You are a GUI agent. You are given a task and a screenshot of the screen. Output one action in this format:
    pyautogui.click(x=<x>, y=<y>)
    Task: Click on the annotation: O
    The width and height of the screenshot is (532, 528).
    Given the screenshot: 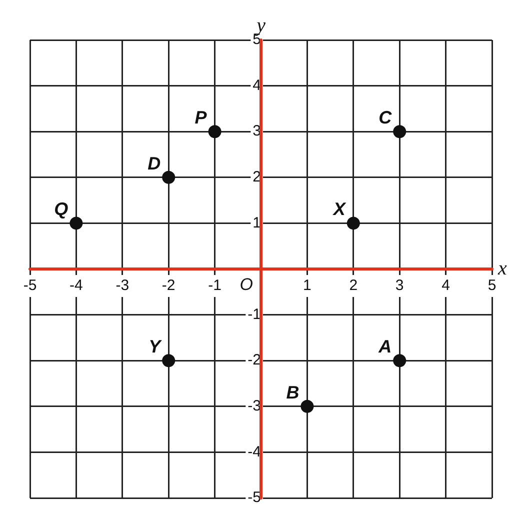 What is the action you would take?
    pyautogui.click(x=246, y=284)
    